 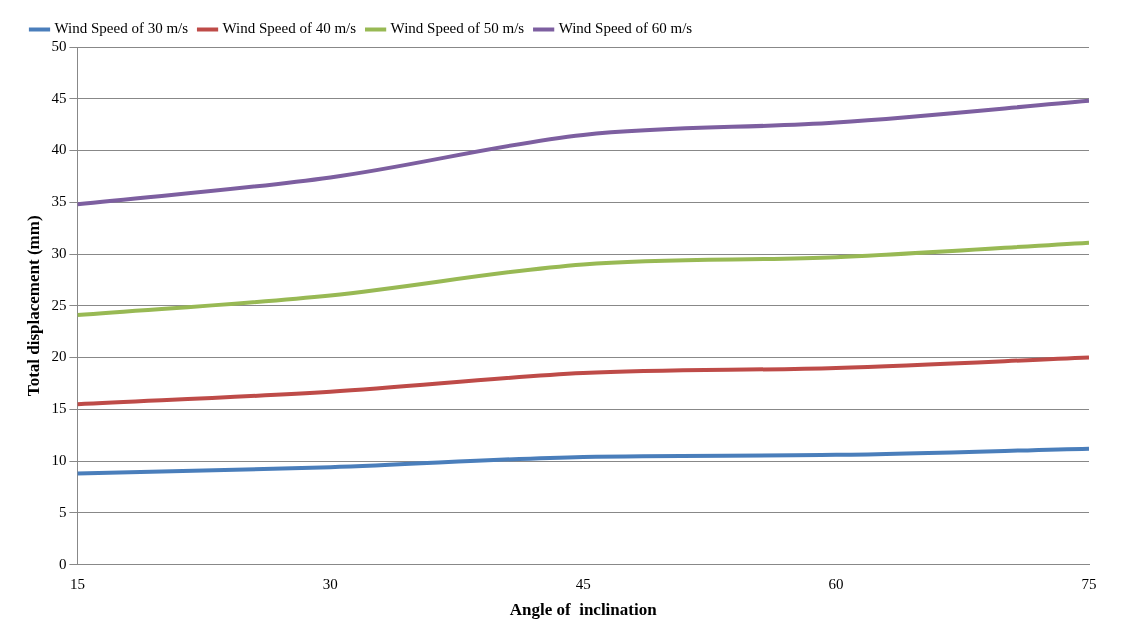 I want to click on x-tick-label: 60, so click(x=836, y=583).